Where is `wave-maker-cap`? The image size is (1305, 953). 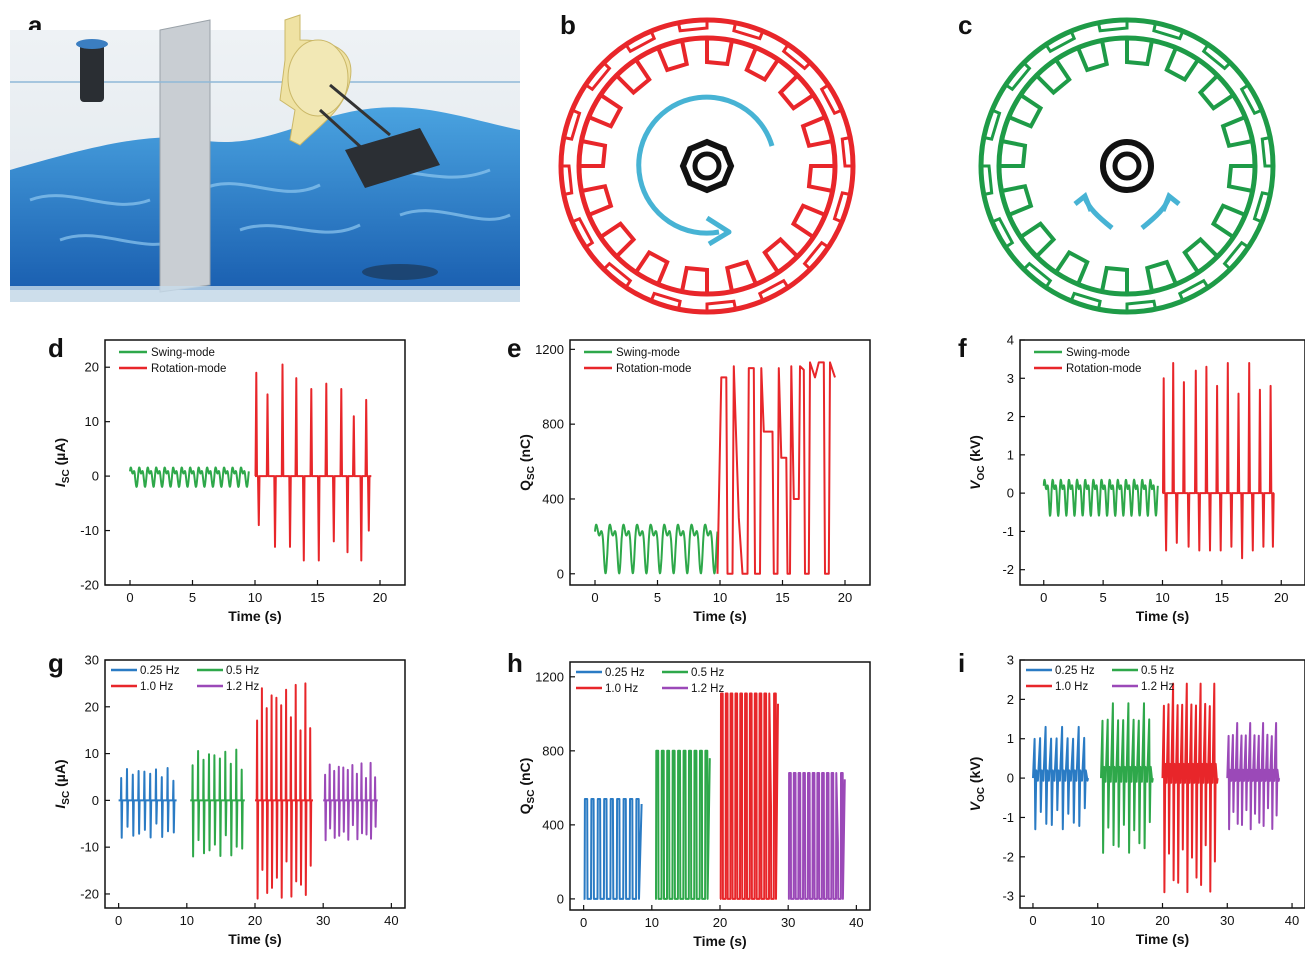
wave-maker-cap is located at coordinates (92, 44).